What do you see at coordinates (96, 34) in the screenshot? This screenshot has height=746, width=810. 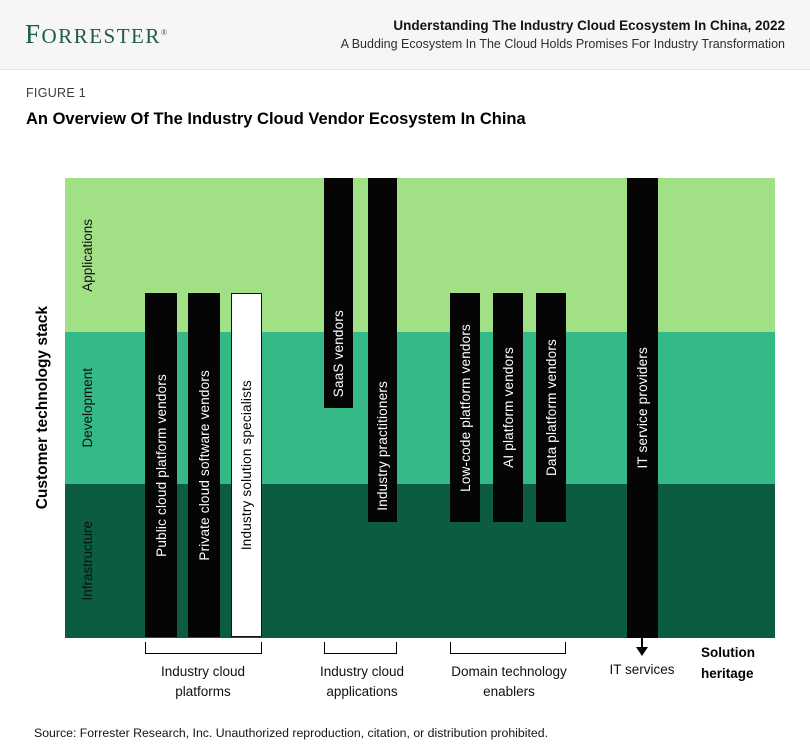 I see `forrester-logo: FORRESTER®` at bounding box center [96, 34].